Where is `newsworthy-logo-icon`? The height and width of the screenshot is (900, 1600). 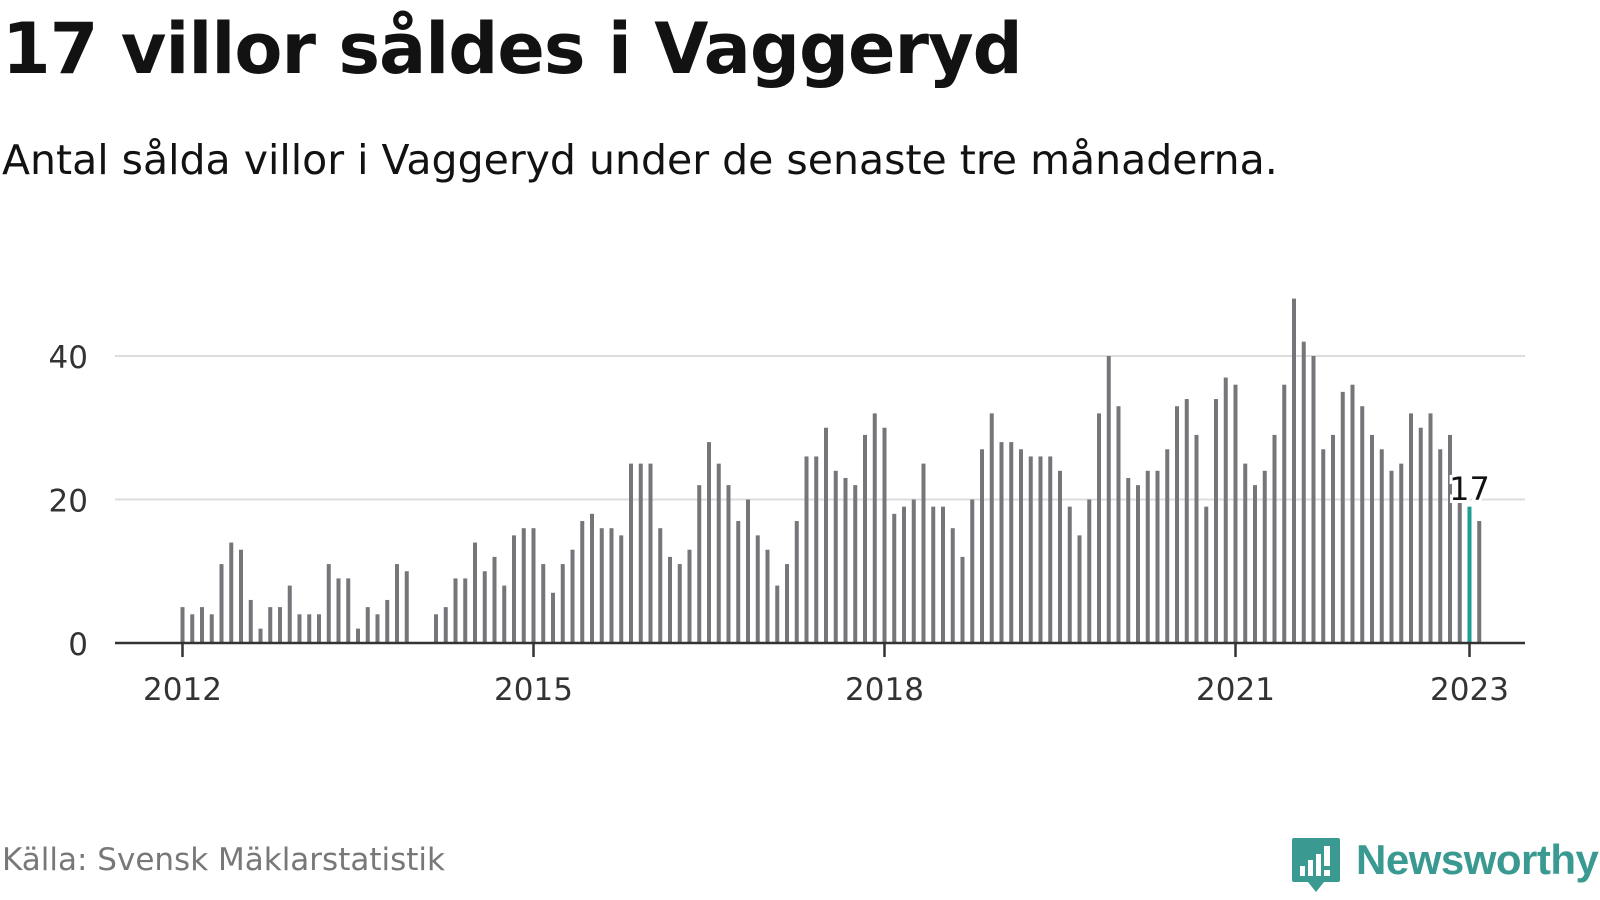 newsworthy-logo-icon is located at coordinates (1316, 865).